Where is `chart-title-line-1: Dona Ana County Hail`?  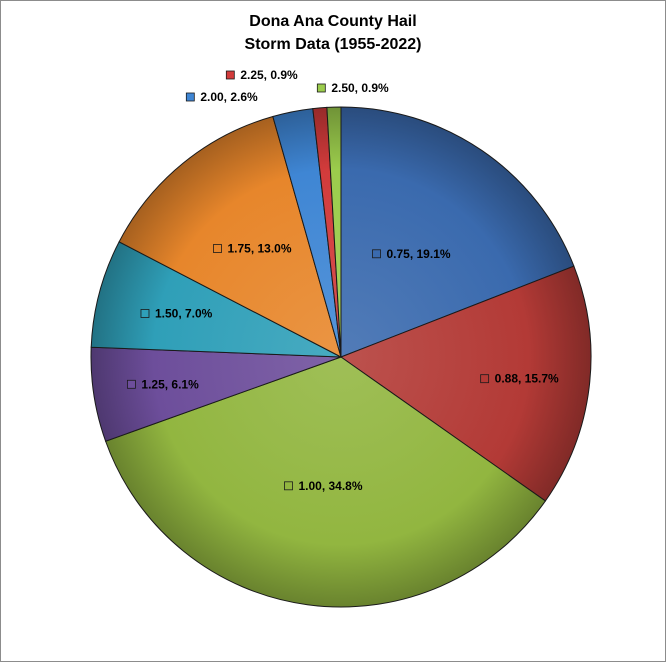
chart-title-line-1: Dona Ana County Hail is located at coordinates (333, 21).